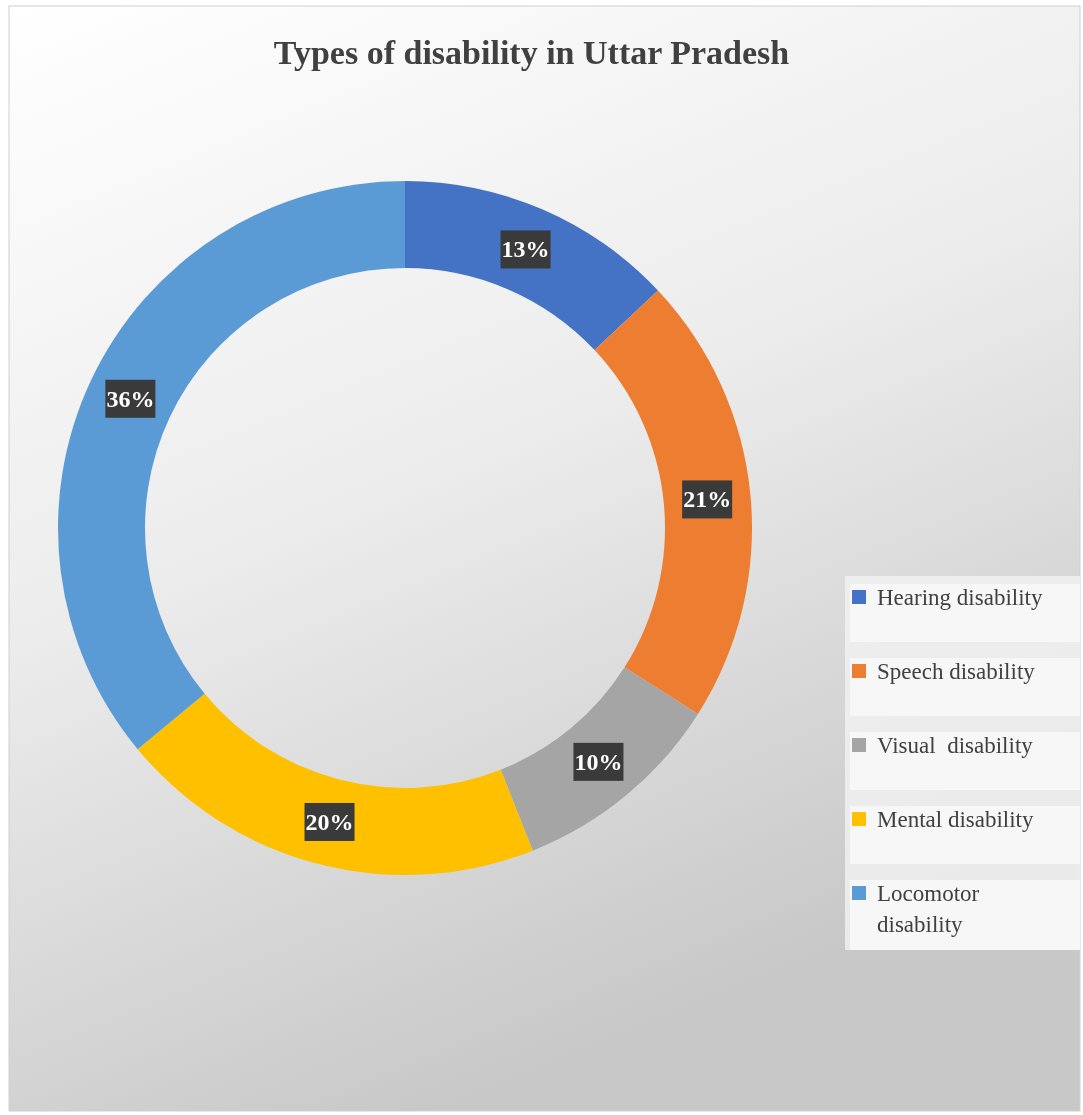  What do you see at coordinates (598, 761) in the screenshot?
I see `data-label: 10%` at bounding box center [598, 761].